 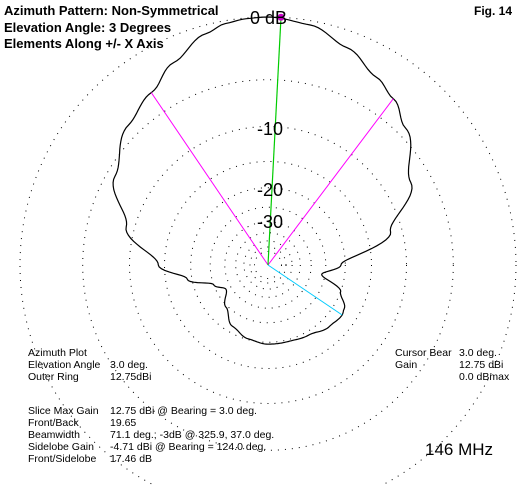 What do you see at coordinates (192, 435) in the screenshot?
I see `stats-value: 71.1 deg.; -3dB @ 325.9, 37.0 deg.` at bounding box center [192, 435].